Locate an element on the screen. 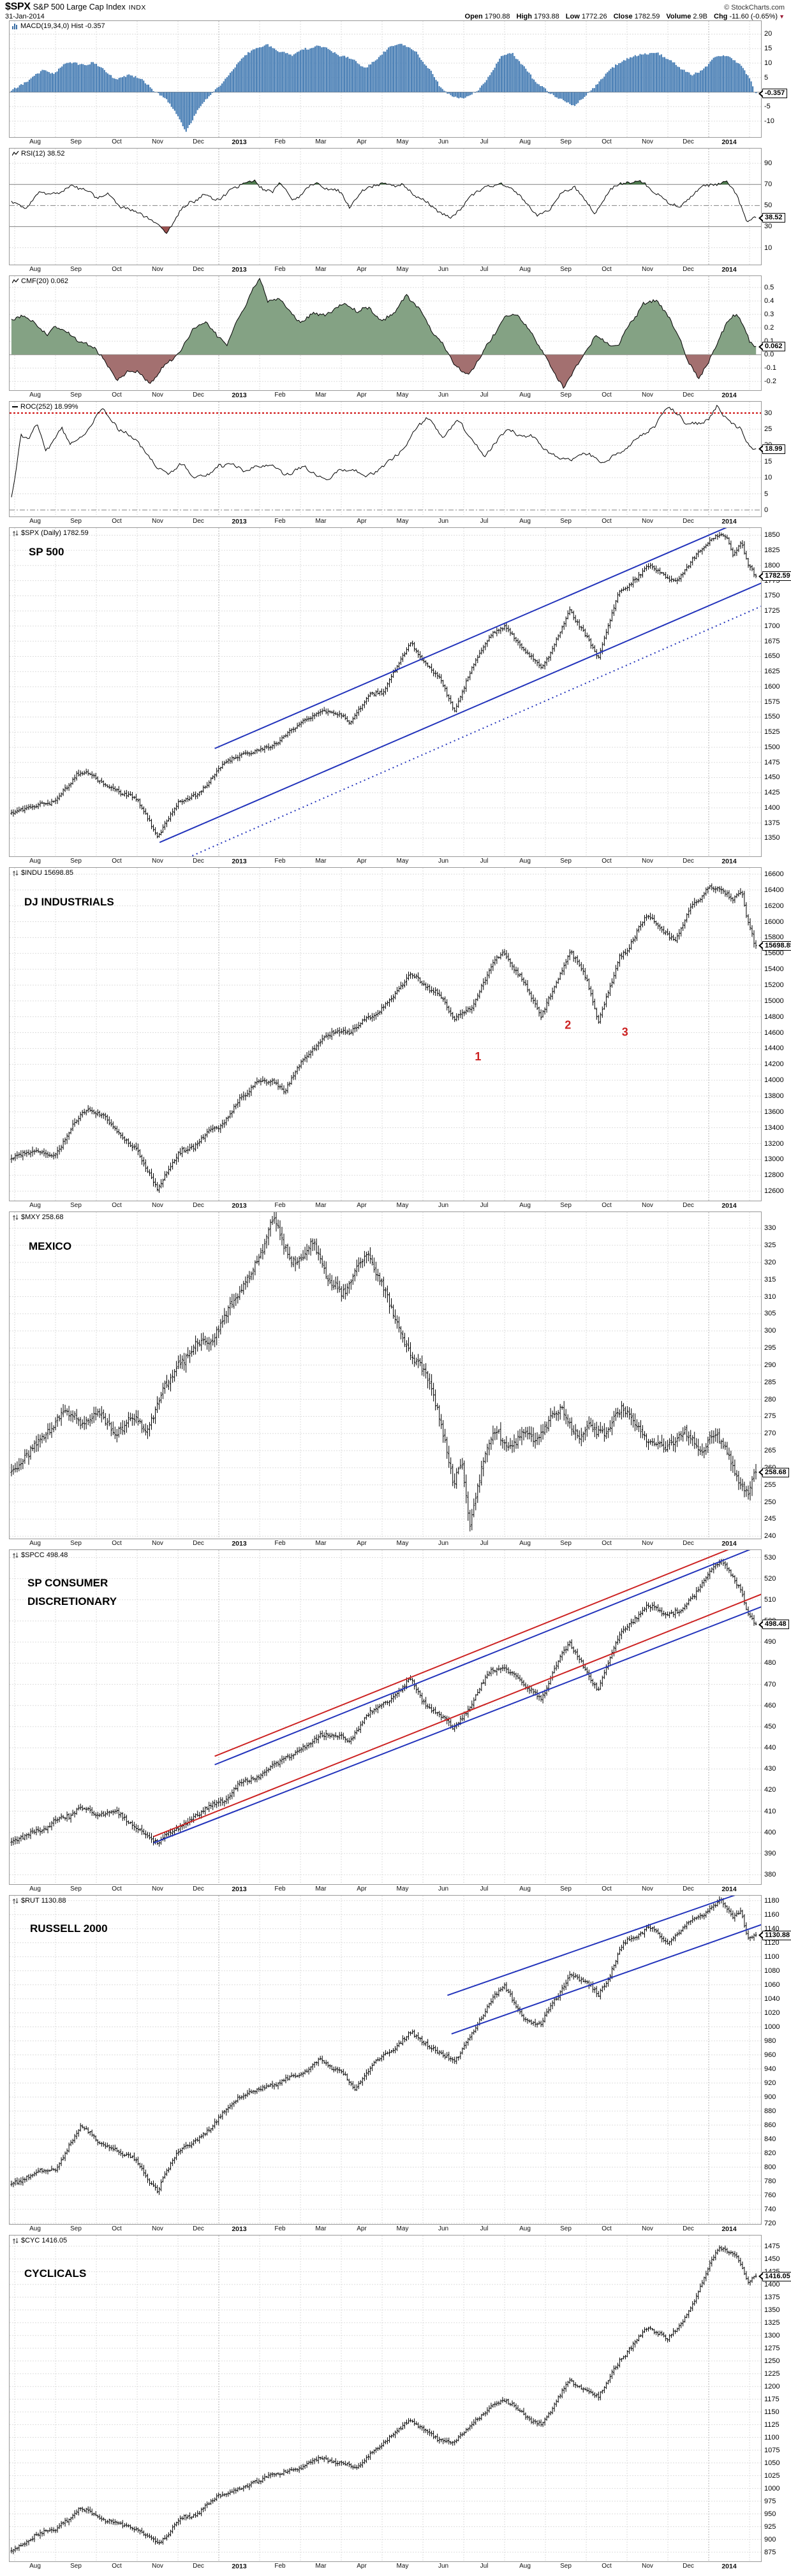 The width and height of the screenshot is (791, 2576). y-axis-tick: 25 is located at coordinates (769, 429).